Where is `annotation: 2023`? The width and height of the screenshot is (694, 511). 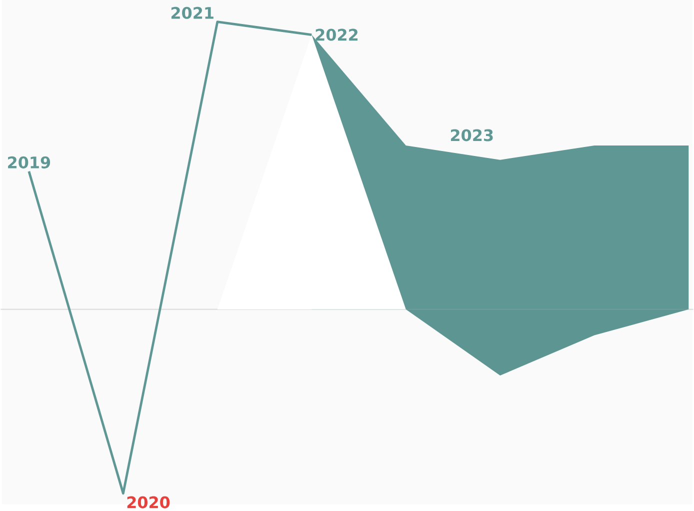
annotation: 2023 is located at coordinates (471, 135).